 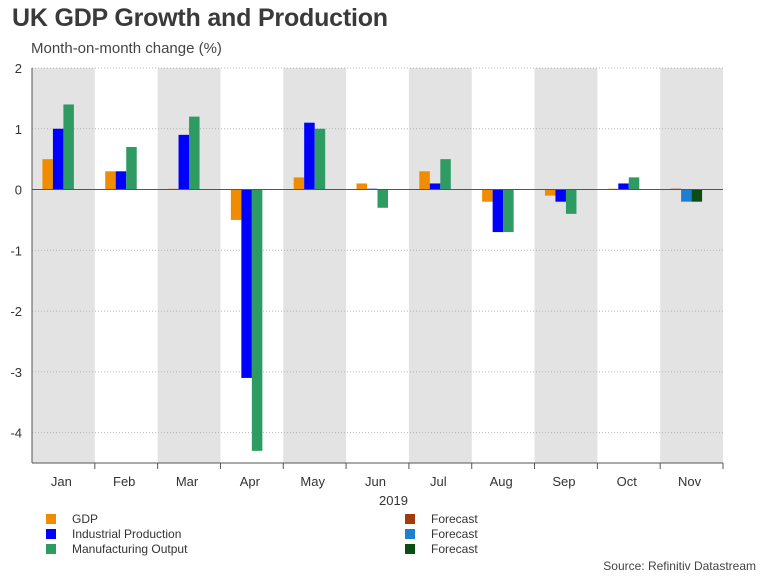 I want to click on y-tick-label: 1, so click(x=18, y=129).